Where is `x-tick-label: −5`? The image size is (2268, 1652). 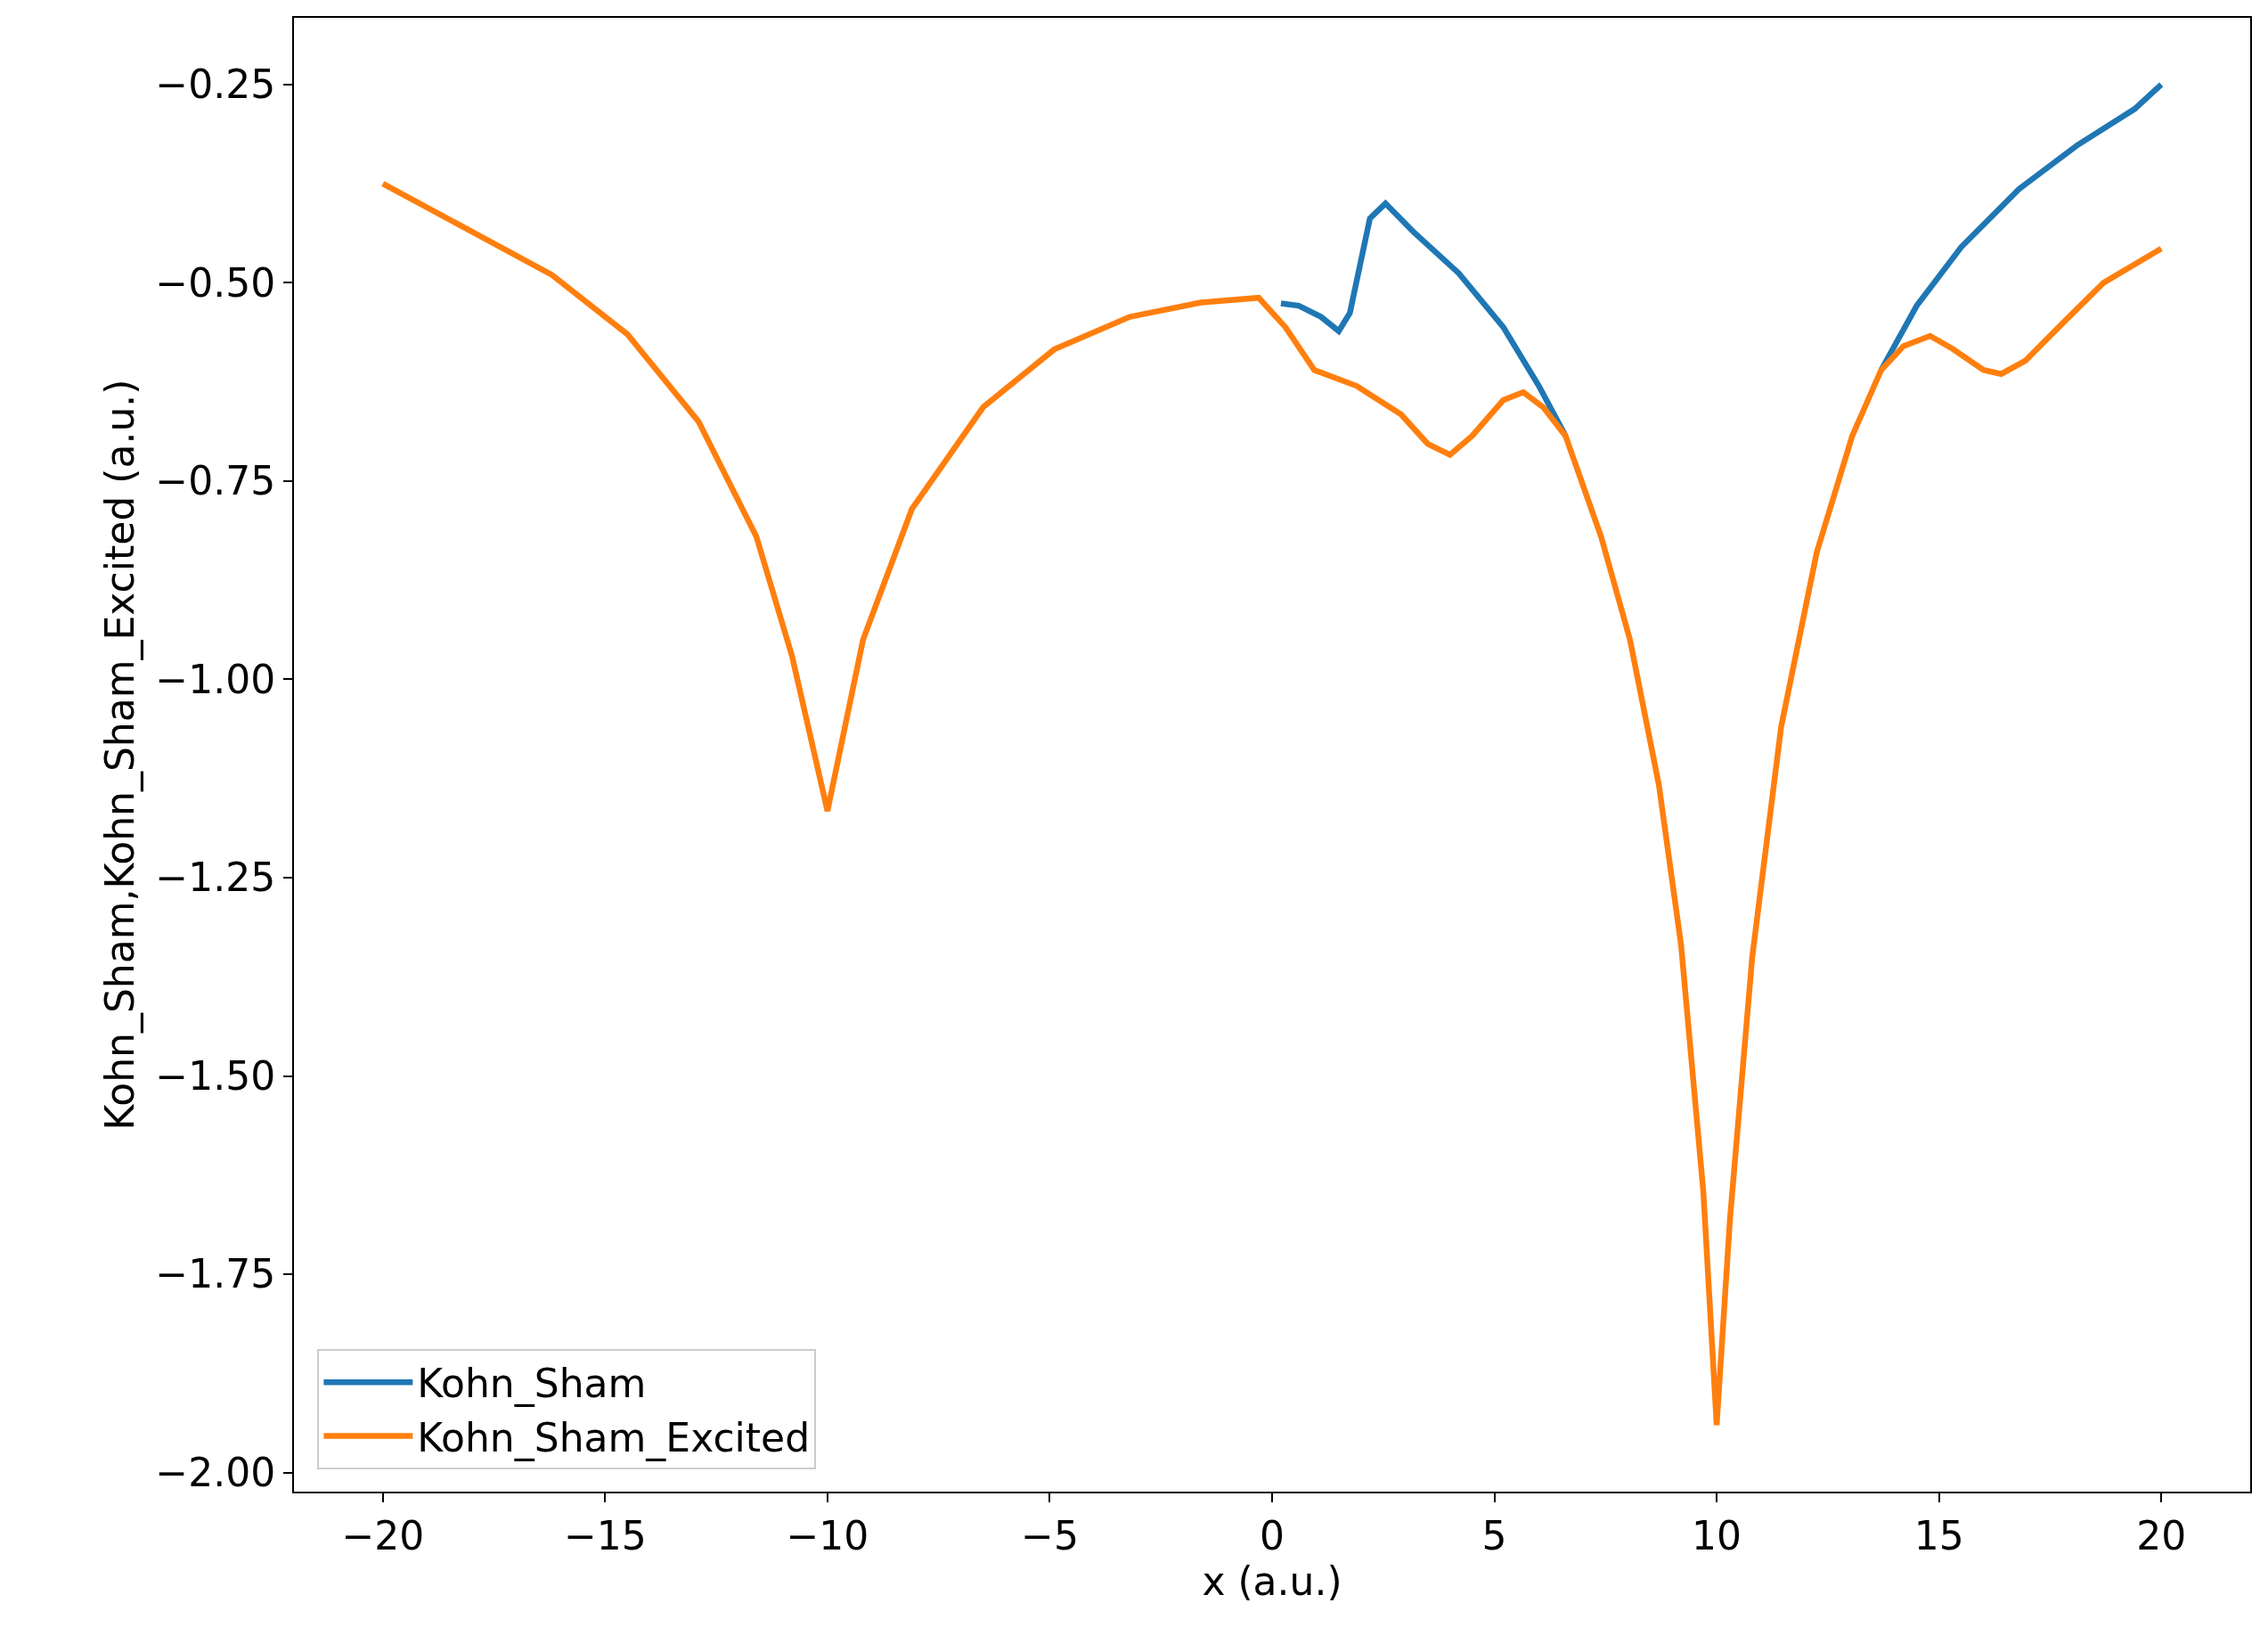
x-tick-label: −5 is located at coordinates (1050, 1535).